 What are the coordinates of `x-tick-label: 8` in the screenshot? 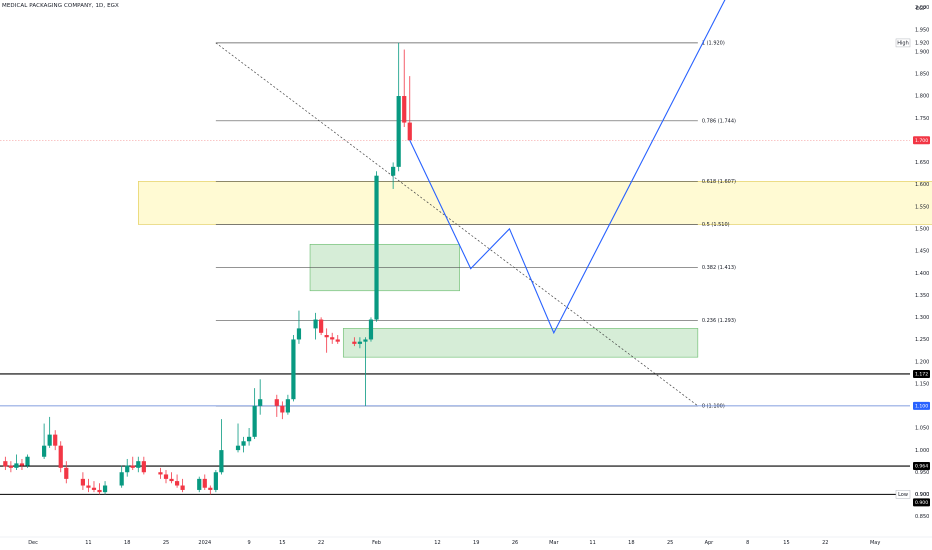 It's located at (747, 543).